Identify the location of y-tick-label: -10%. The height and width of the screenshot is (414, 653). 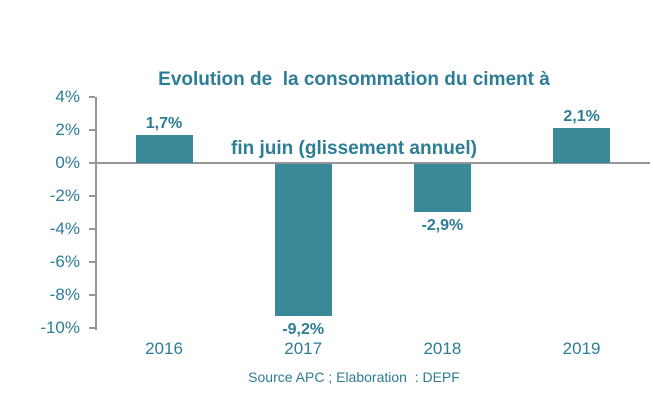
(60, 327).